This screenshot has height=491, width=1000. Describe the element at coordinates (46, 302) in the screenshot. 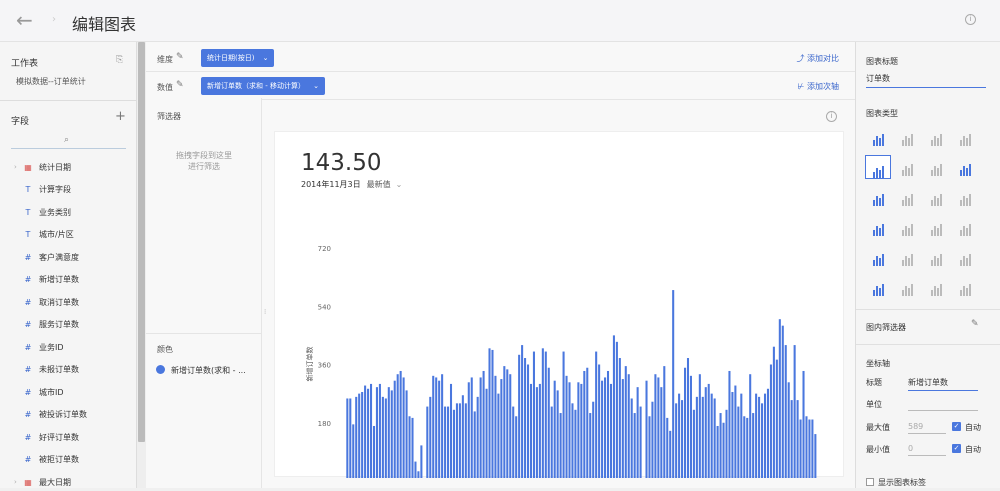

I see `field-item: # 取消订单数` at that location.